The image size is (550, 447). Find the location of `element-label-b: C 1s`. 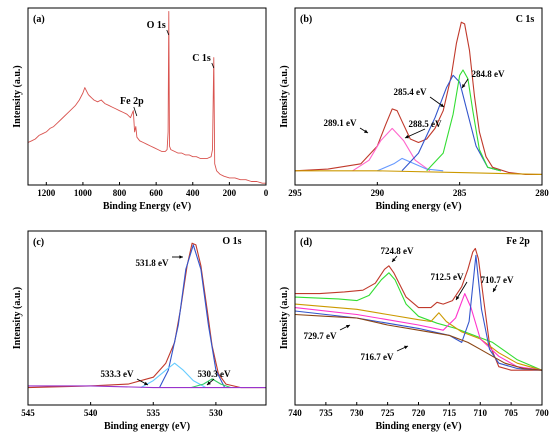

element-label-b: C 1s is located at coordinates (525, 19).